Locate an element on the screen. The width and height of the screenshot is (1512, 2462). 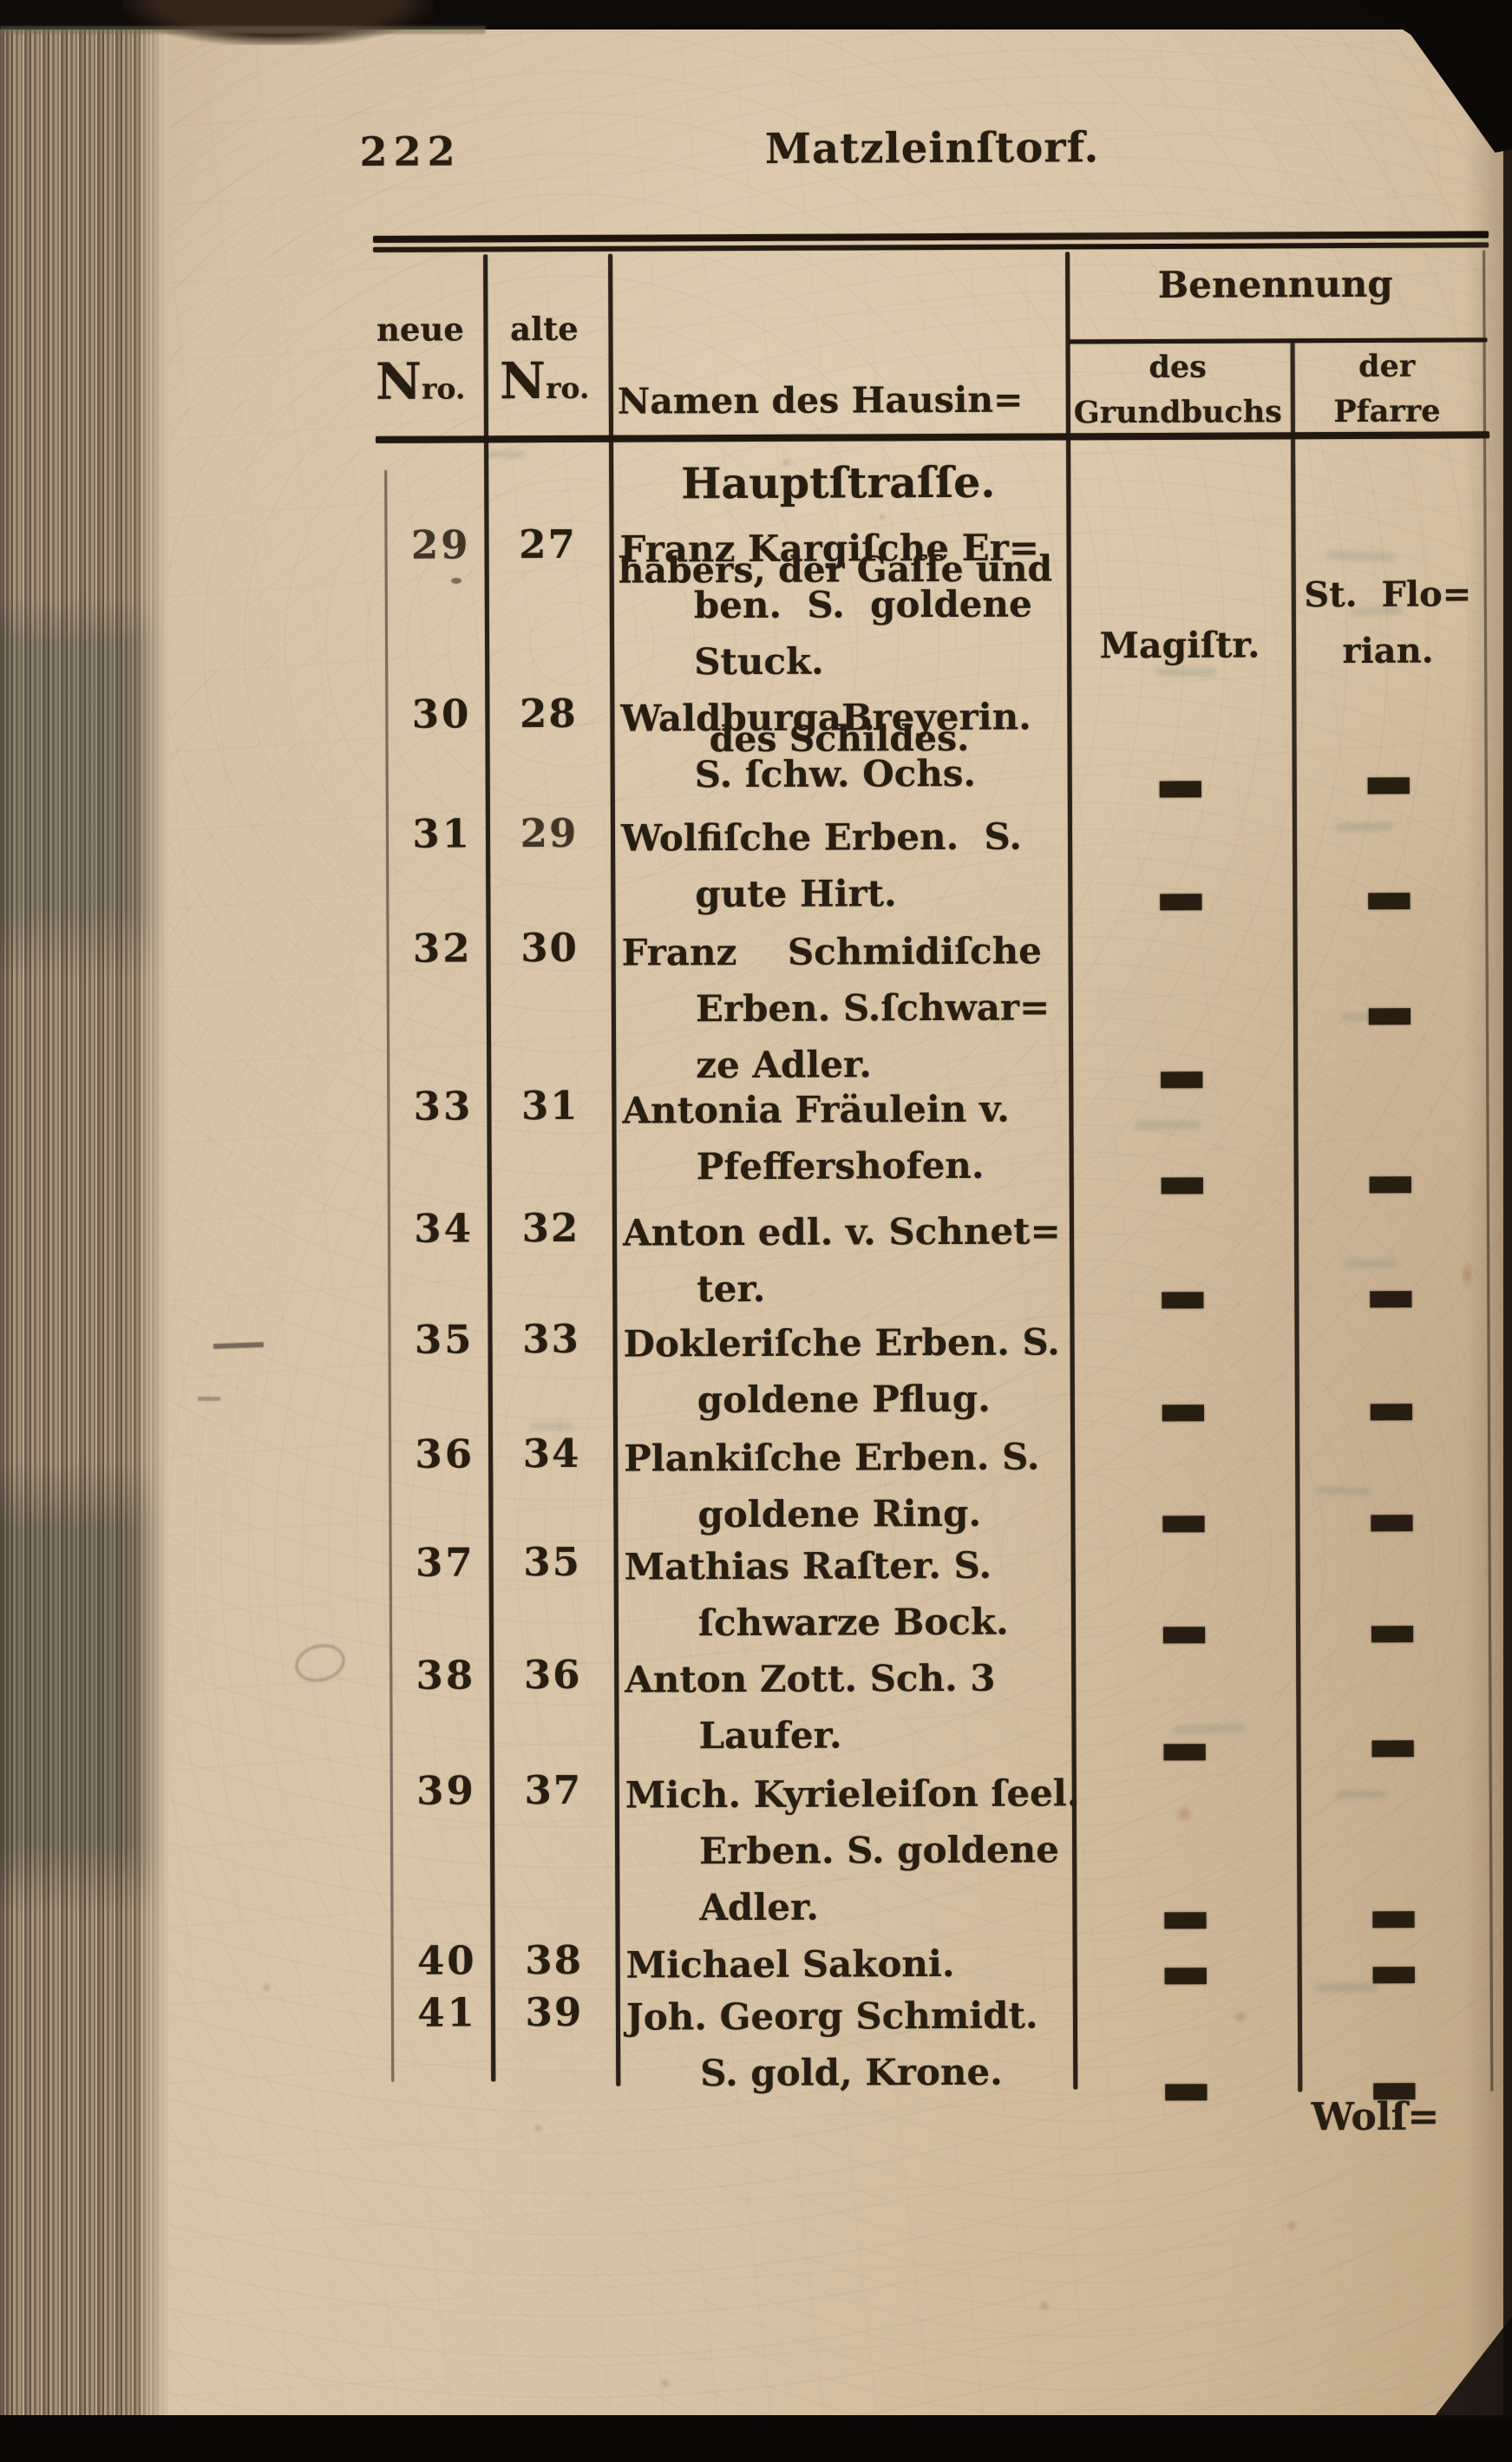
header-name-line1: Namen des Hausin= is located at coordinates (820, 400).